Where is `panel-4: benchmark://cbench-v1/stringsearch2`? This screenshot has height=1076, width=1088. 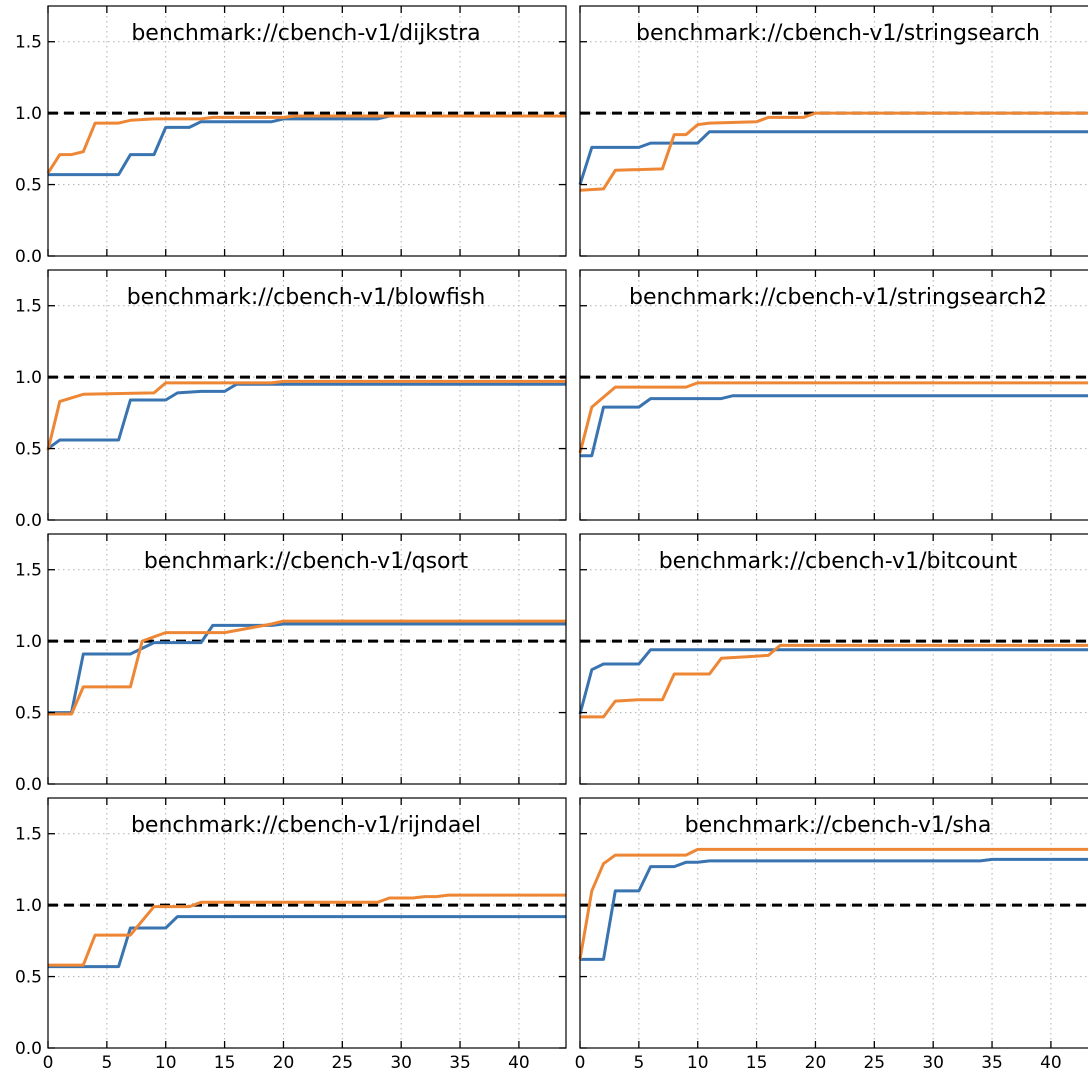 panel-4: benchmark://cbench-v1/stringsearch2 is located at coordinates (833, 395).